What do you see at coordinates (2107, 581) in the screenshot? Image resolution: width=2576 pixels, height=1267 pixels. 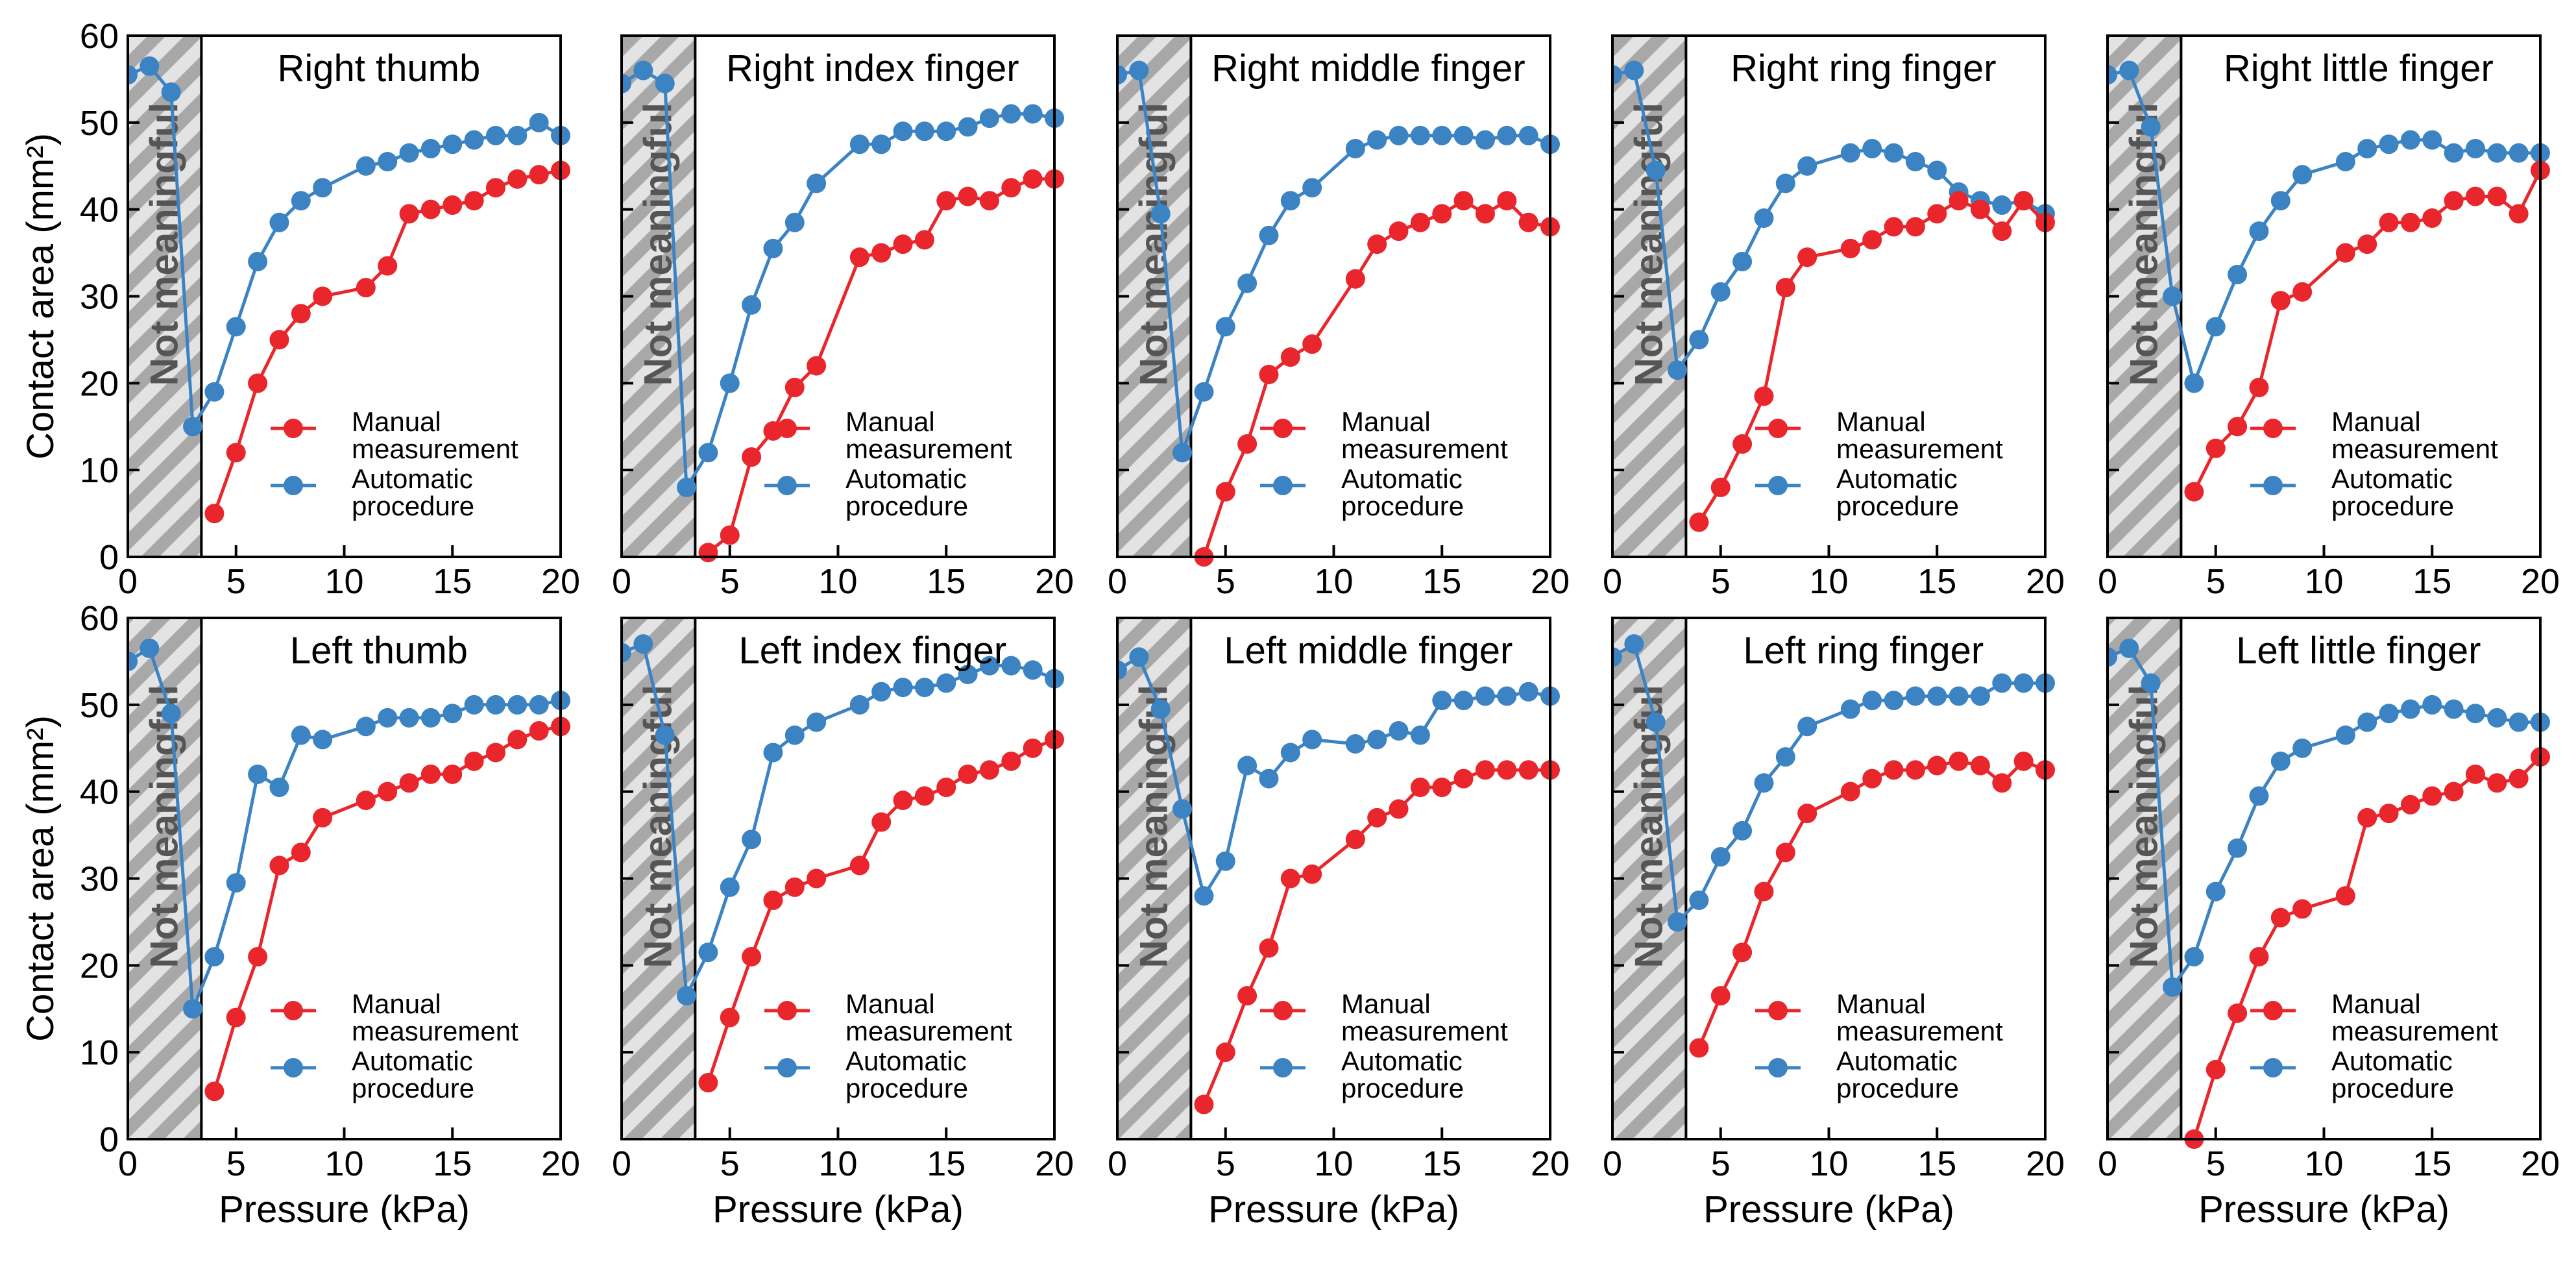 I see `x-tick-label: 0` at bounding box center [2107, 581].